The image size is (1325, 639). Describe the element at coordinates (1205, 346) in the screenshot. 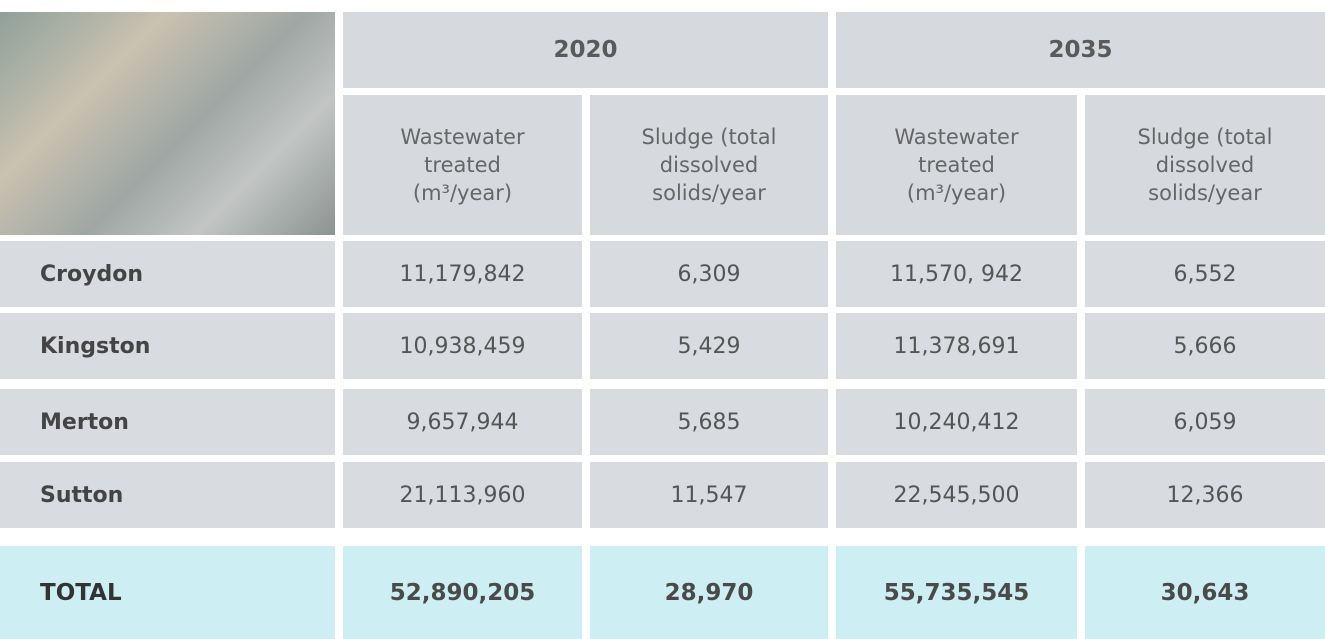

I see `cell-value: 5,666` at that location.